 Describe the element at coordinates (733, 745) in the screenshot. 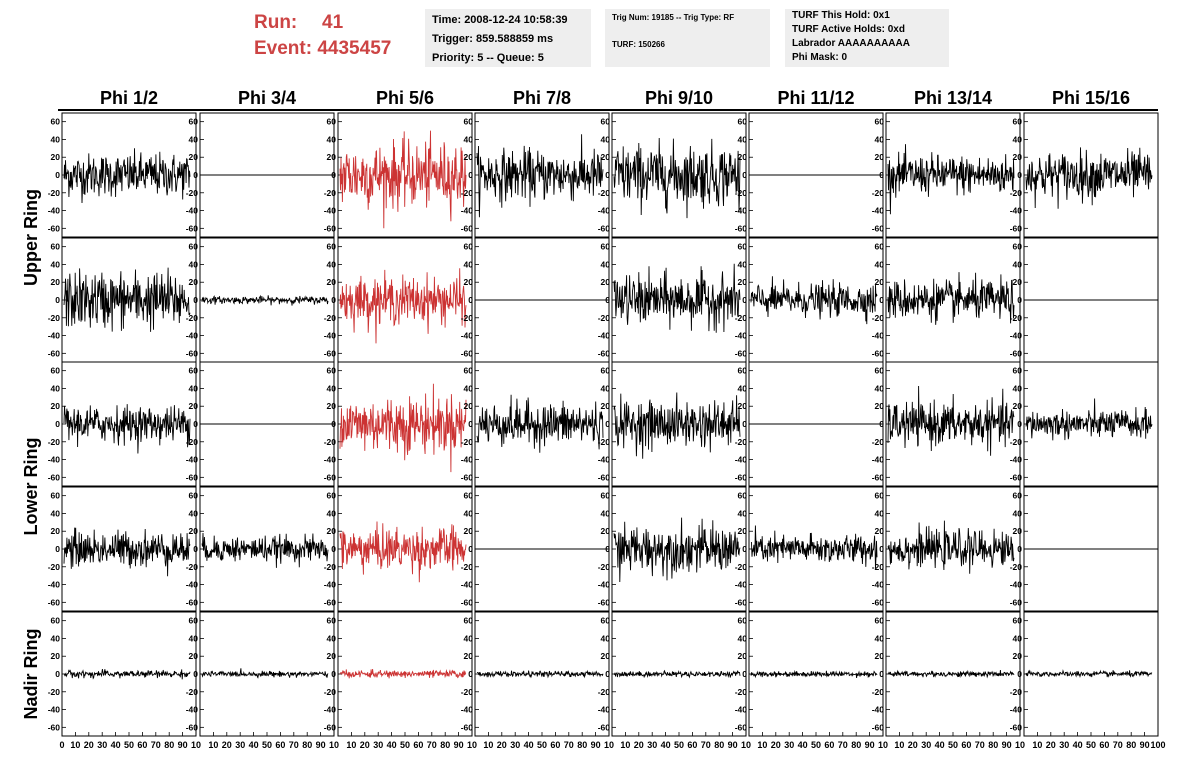

I see `x-tick-label: 90` at that location.